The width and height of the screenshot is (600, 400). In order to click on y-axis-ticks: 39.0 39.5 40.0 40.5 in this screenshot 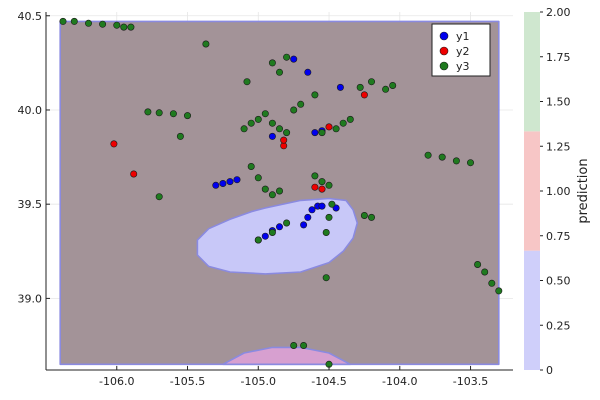, I will do `click(34, 157)`.